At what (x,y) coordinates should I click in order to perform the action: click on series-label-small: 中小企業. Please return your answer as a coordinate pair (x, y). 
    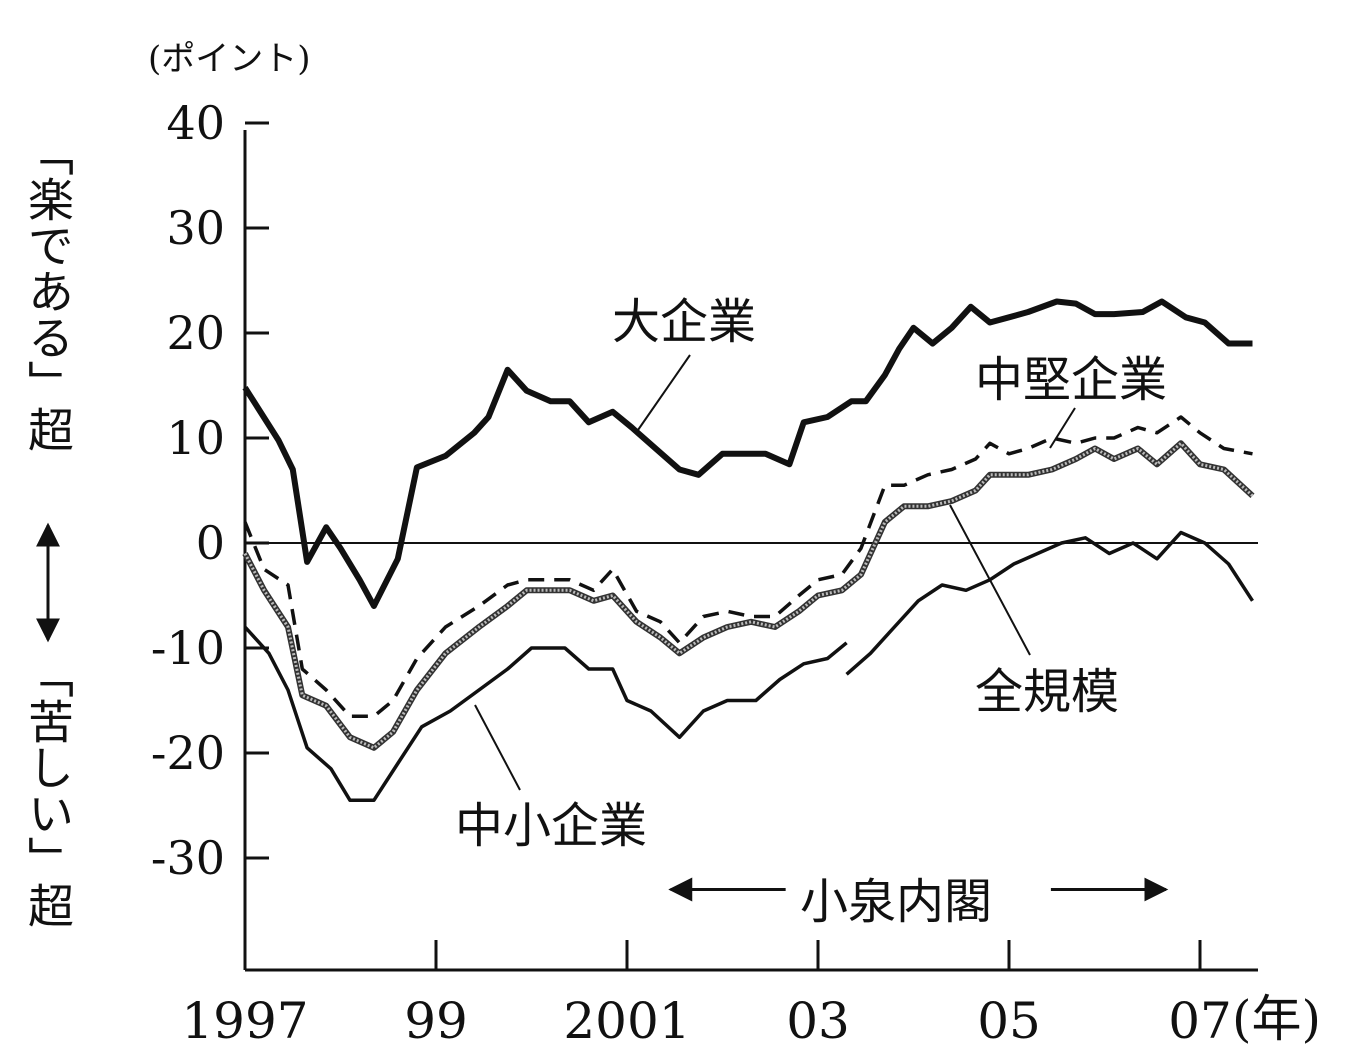
    Looking at the image, I should click on (551, 826).